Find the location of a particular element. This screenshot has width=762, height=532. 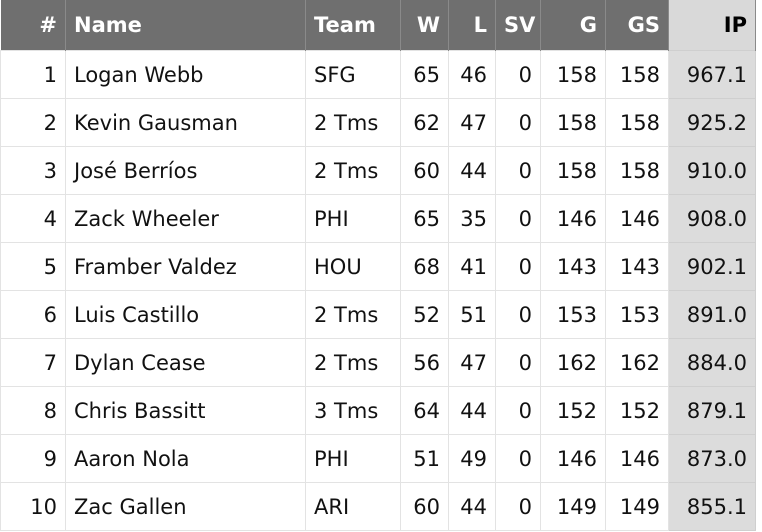

table-cell: 41 is located at coordinates (472, 266).